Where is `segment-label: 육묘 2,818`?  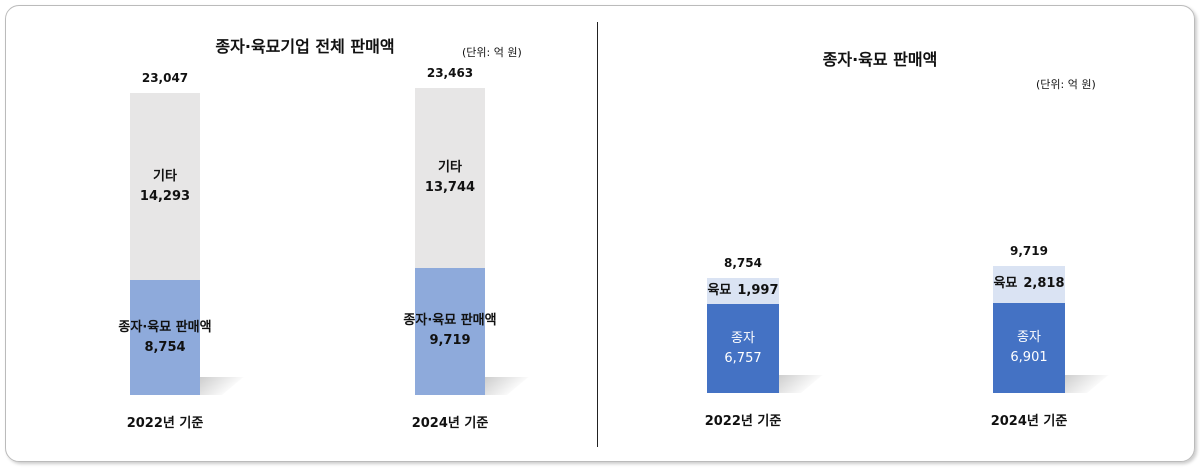 segment-label: 육묘 2,818 is located at coordinates (1029, 284).